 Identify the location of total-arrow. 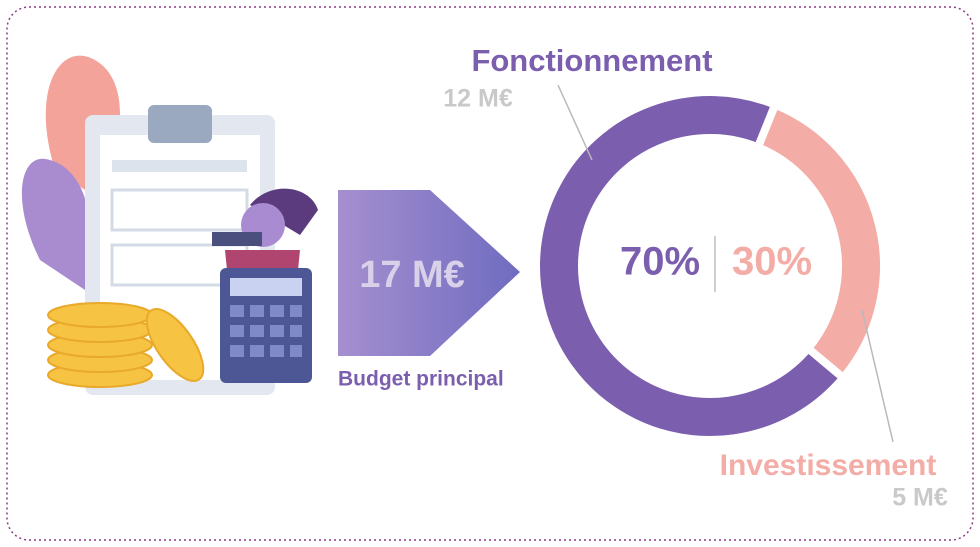
(429, 273).